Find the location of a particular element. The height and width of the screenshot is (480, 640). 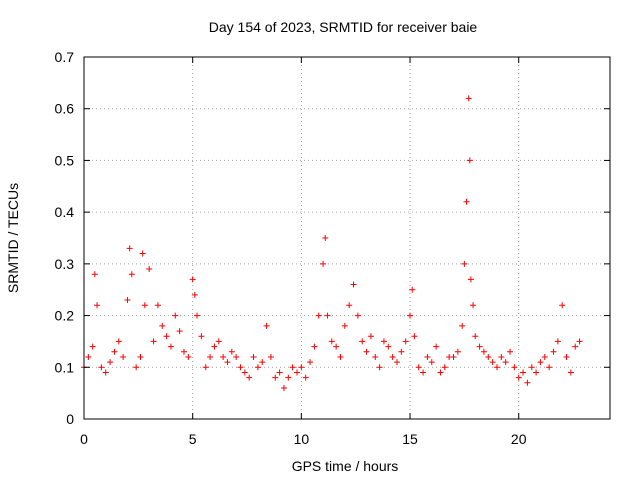

y-tick-label: 0.2 is located at coordinates (65, 316).